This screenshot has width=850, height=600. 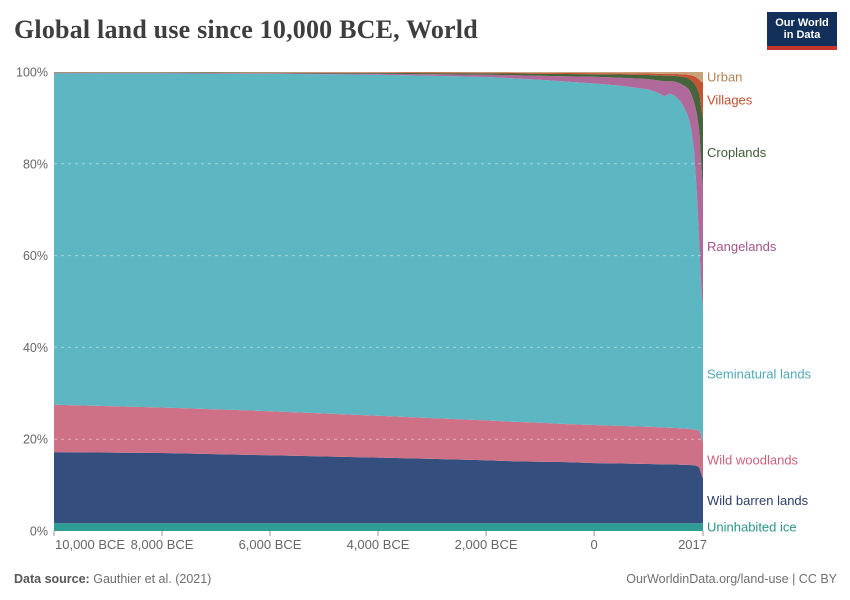 What do you see at coordinates (753, 460) in the screenshot?
I see `legend-label-wild-woodlands: Wild woodlands` at bounding box center [753, 460].